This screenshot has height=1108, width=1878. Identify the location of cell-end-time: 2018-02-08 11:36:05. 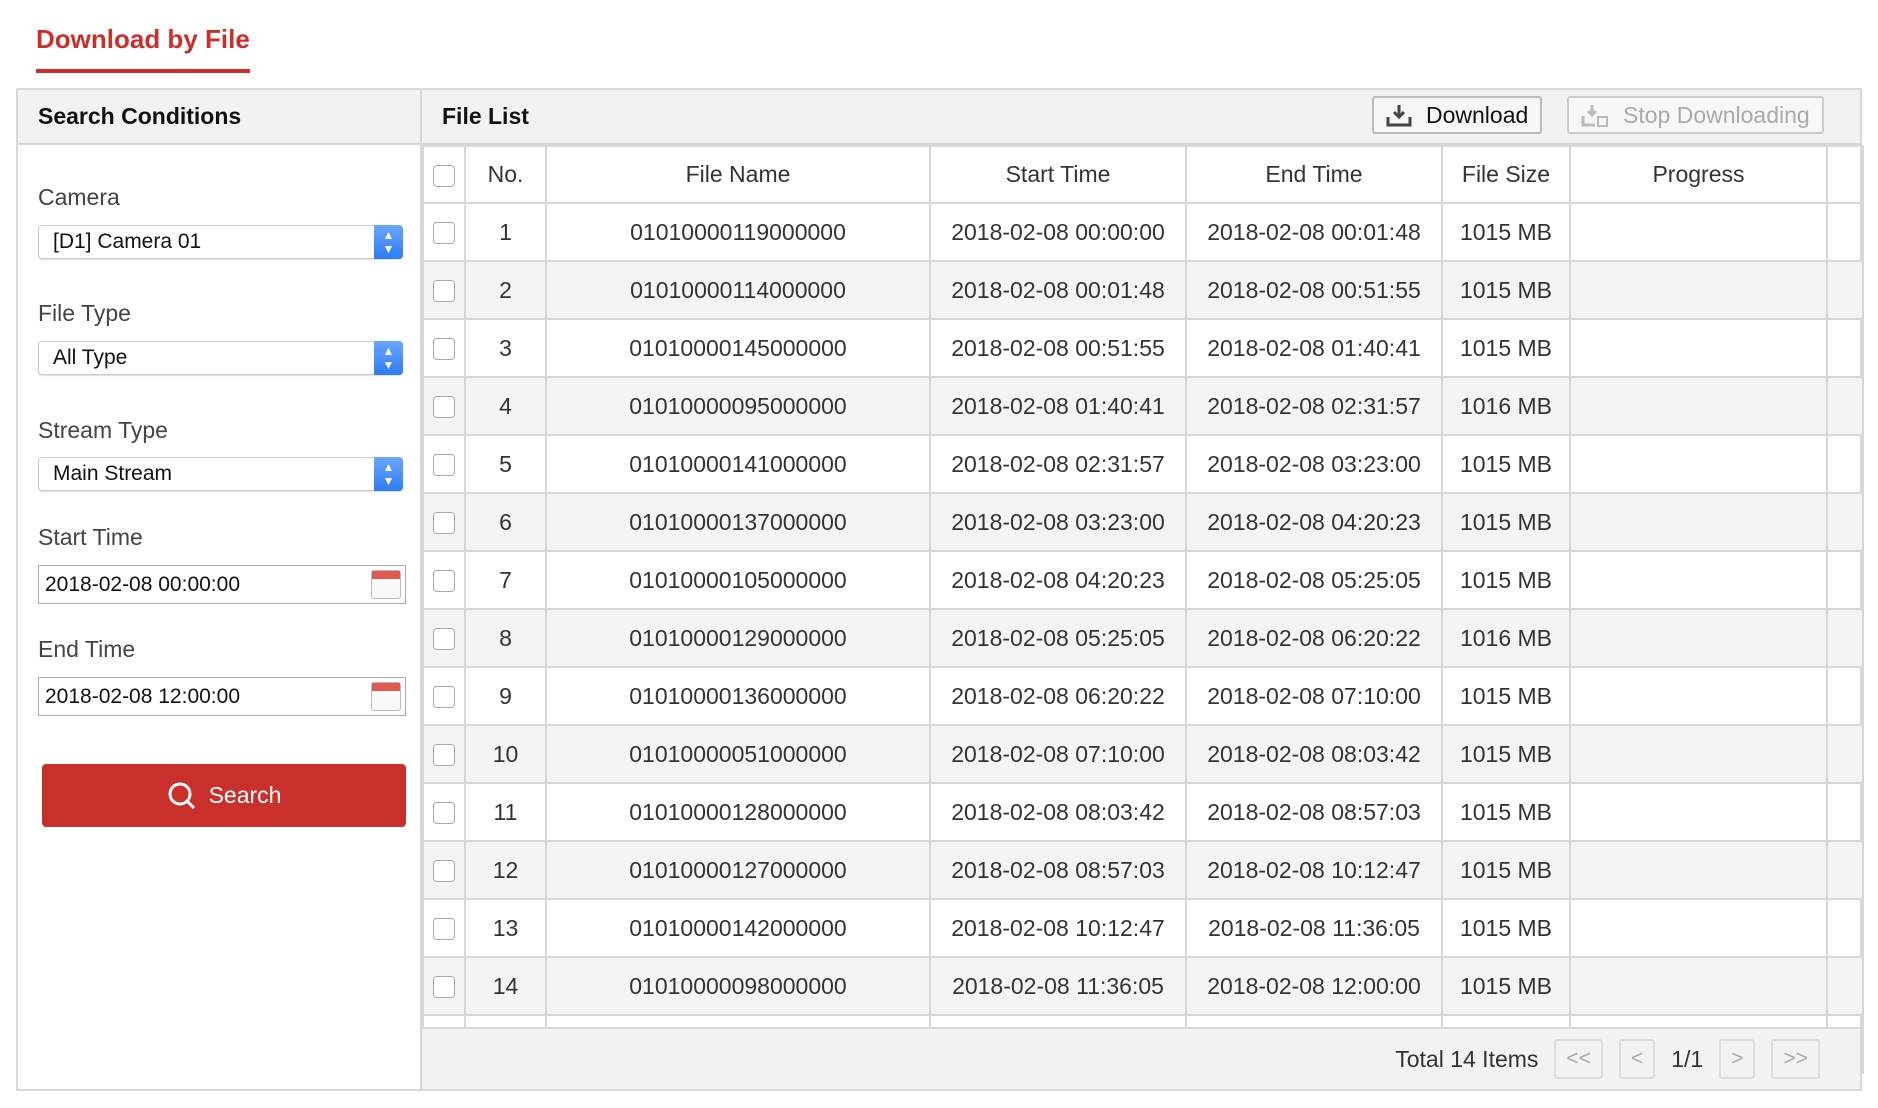
(1314, 928).